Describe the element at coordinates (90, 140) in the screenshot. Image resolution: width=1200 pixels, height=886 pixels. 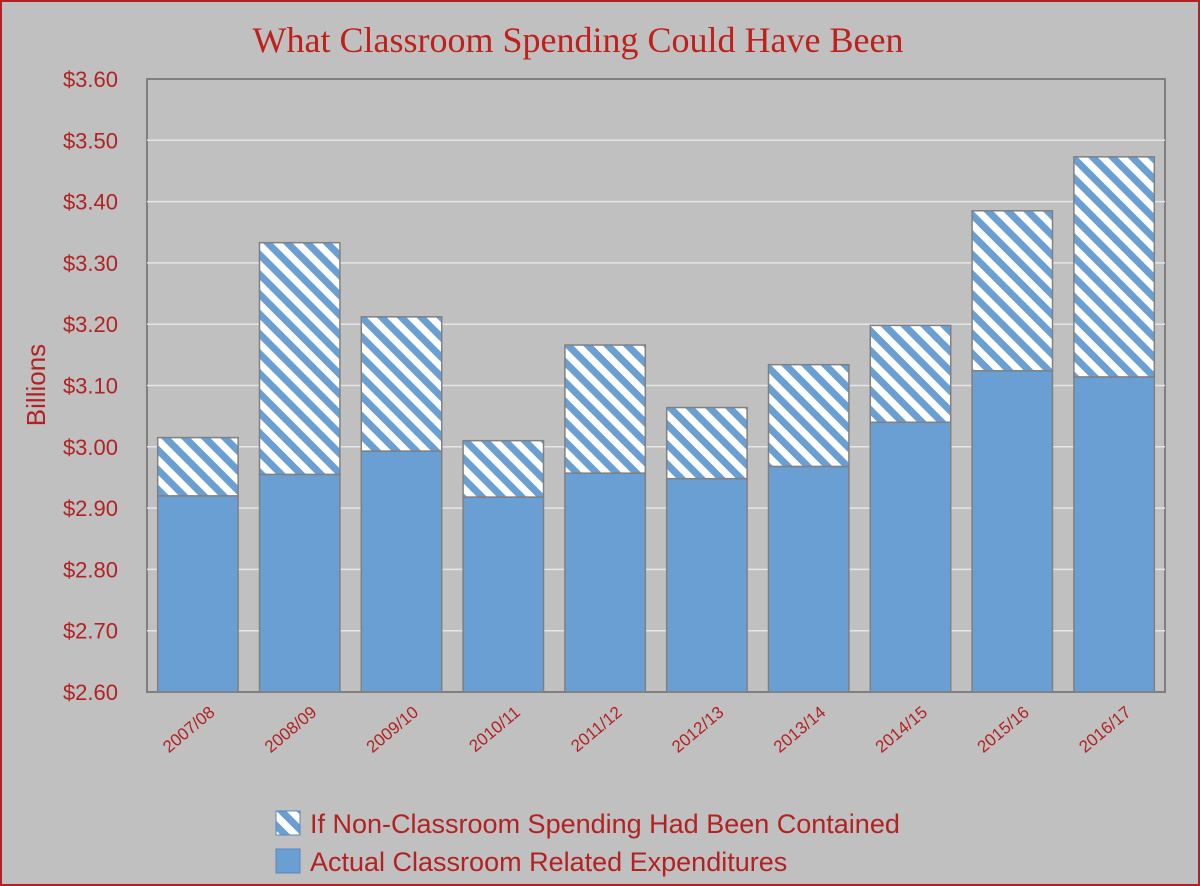
I see `y-tick-label: $3.50` at that location.